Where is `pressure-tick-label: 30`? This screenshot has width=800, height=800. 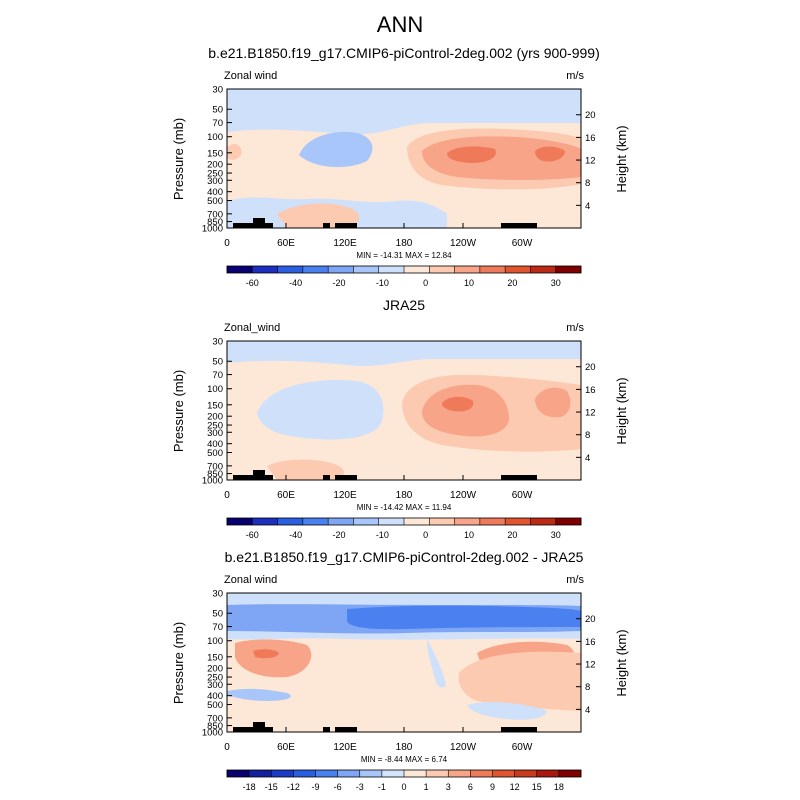 pressure-tick-label: 30 is located at coordinates (217, 594).